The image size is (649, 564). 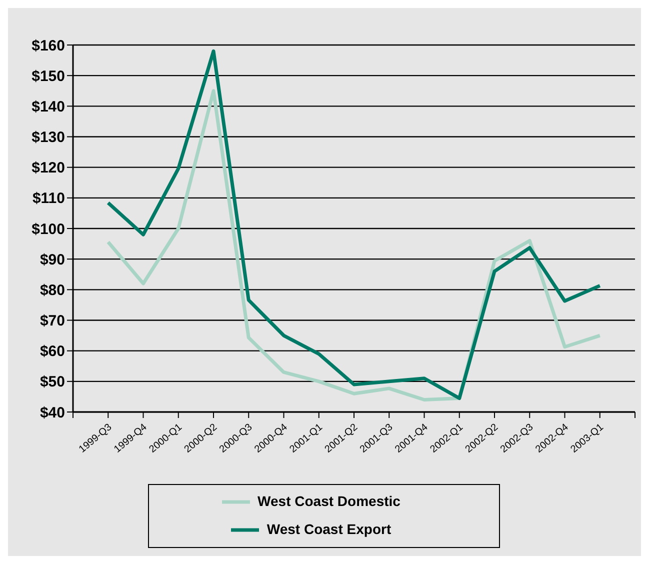 I want to click on legend-label: West Coast Domestic, so click(x=329, y=501).